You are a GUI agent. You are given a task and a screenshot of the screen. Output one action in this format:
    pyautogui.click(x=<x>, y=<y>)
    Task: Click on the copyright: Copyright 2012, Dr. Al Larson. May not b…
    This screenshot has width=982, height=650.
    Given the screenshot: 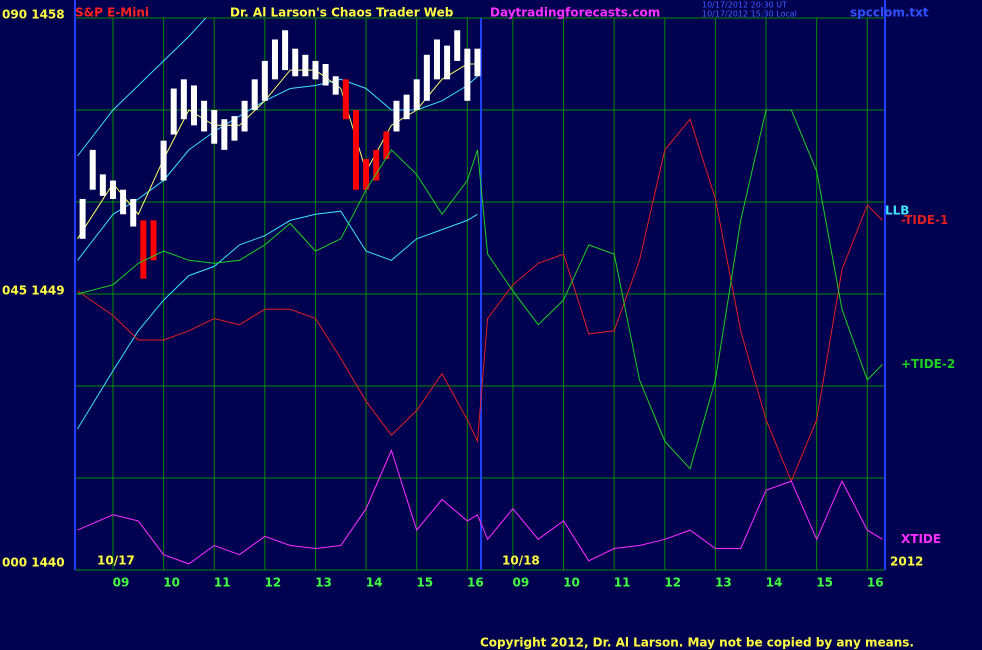 What is the action you would take?
    pyautogui.click(x=697, y=643)
    